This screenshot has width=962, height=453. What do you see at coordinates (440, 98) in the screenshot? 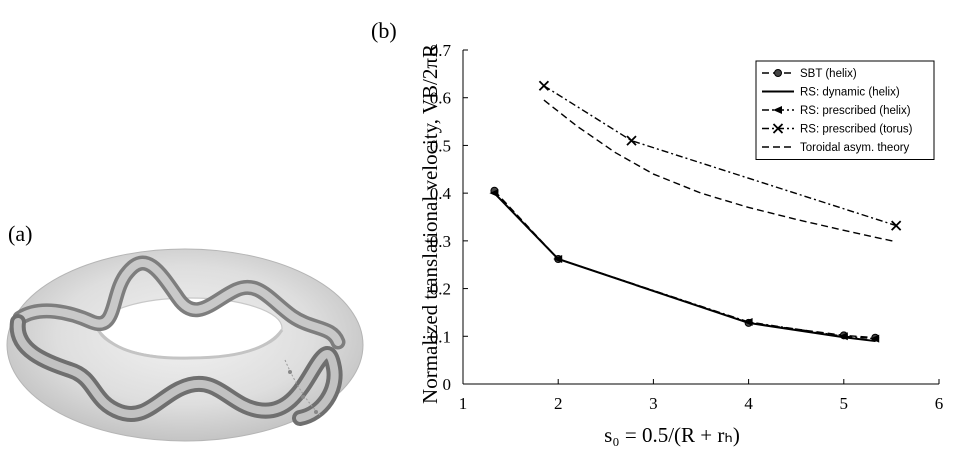
I see `y-tick-label: 0.6` at bounding box center [440, 98].